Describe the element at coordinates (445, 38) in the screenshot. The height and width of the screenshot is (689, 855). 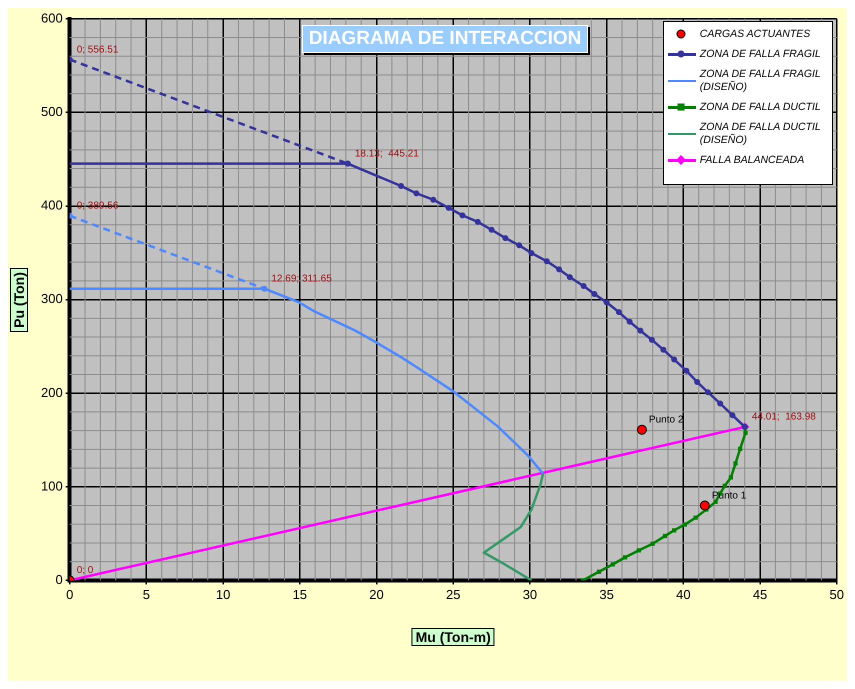
I see `text: DIAGRAMA DE INTERACCION` at that location.